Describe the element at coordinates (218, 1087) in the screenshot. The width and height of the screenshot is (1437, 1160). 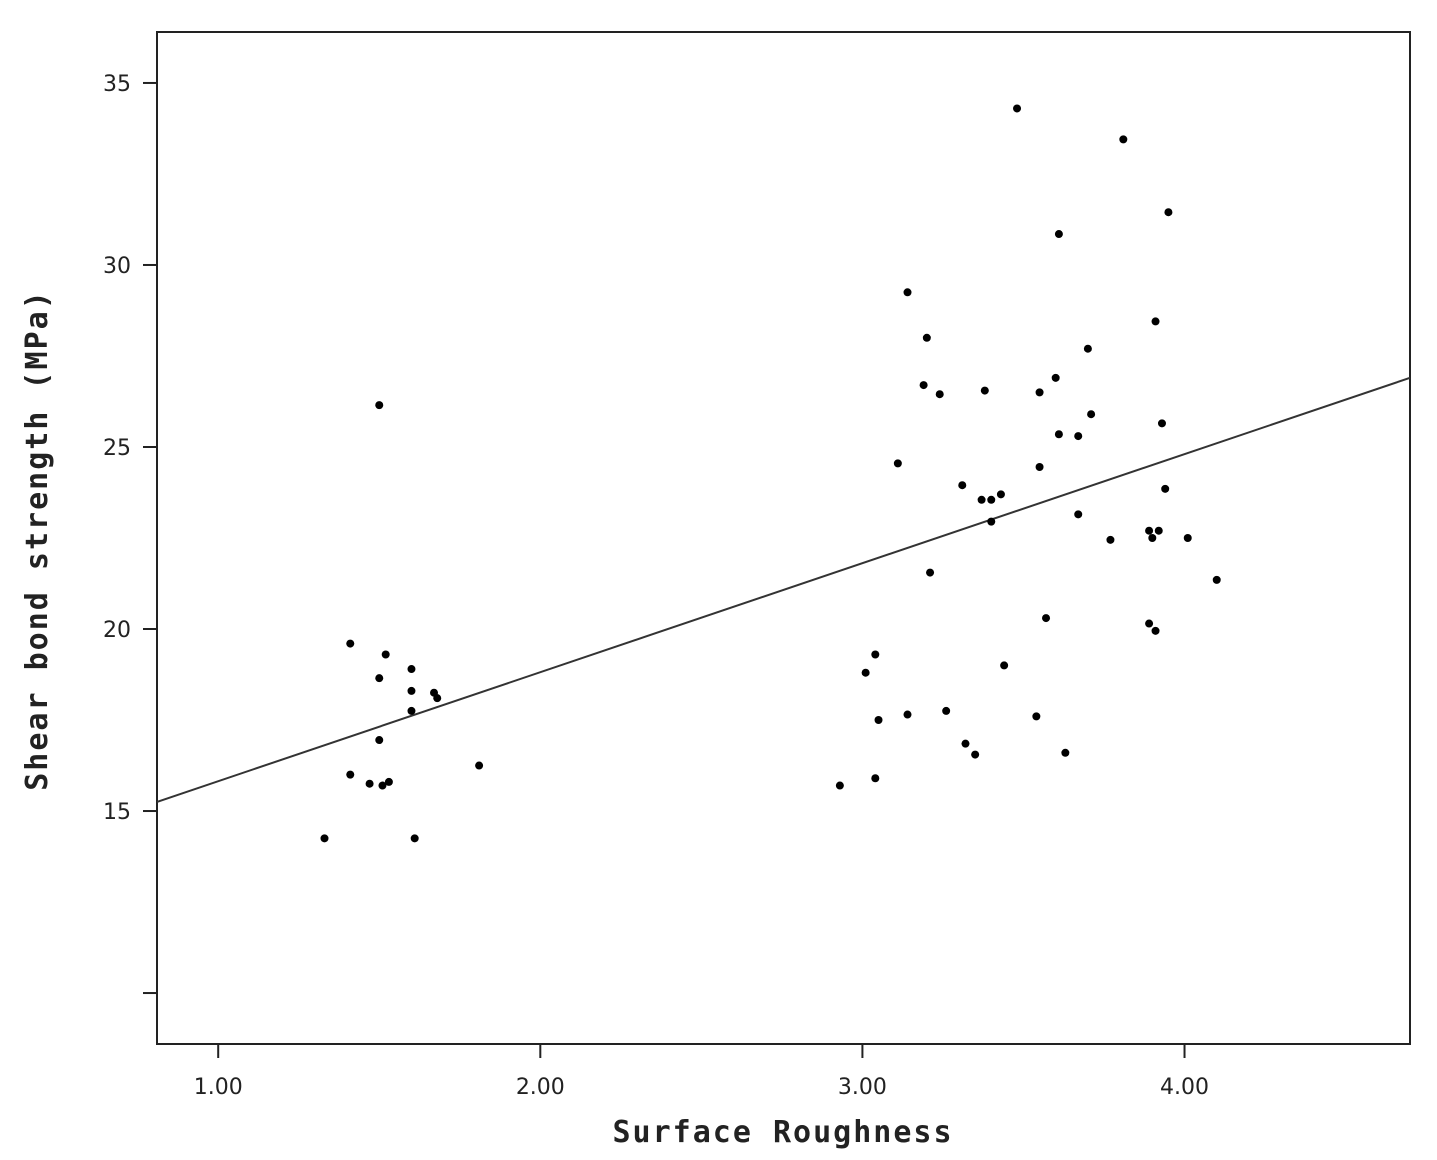
I see `x-tick-label: 1.00` at that location.